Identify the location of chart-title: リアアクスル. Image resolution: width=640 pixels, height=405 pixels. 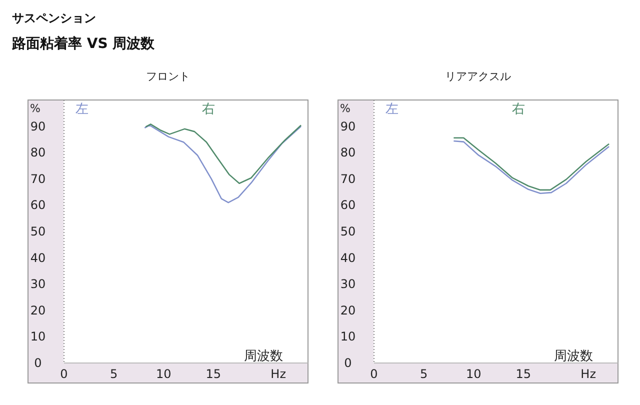
(478, 76).